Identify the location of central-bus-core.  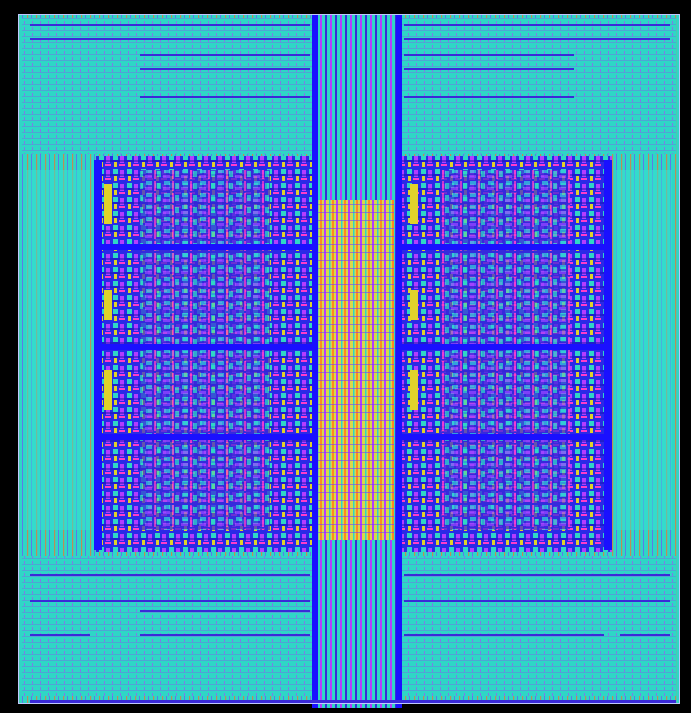
(356, 370).